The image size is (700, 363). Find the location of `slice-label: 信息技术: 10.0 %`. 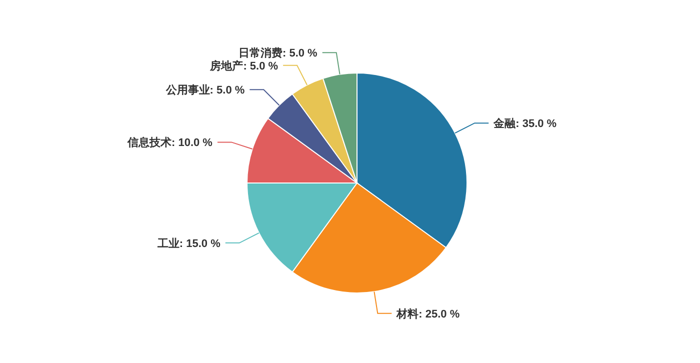

slice-label: 信息技术: 10.0 % is located at coordinates (169, 143).